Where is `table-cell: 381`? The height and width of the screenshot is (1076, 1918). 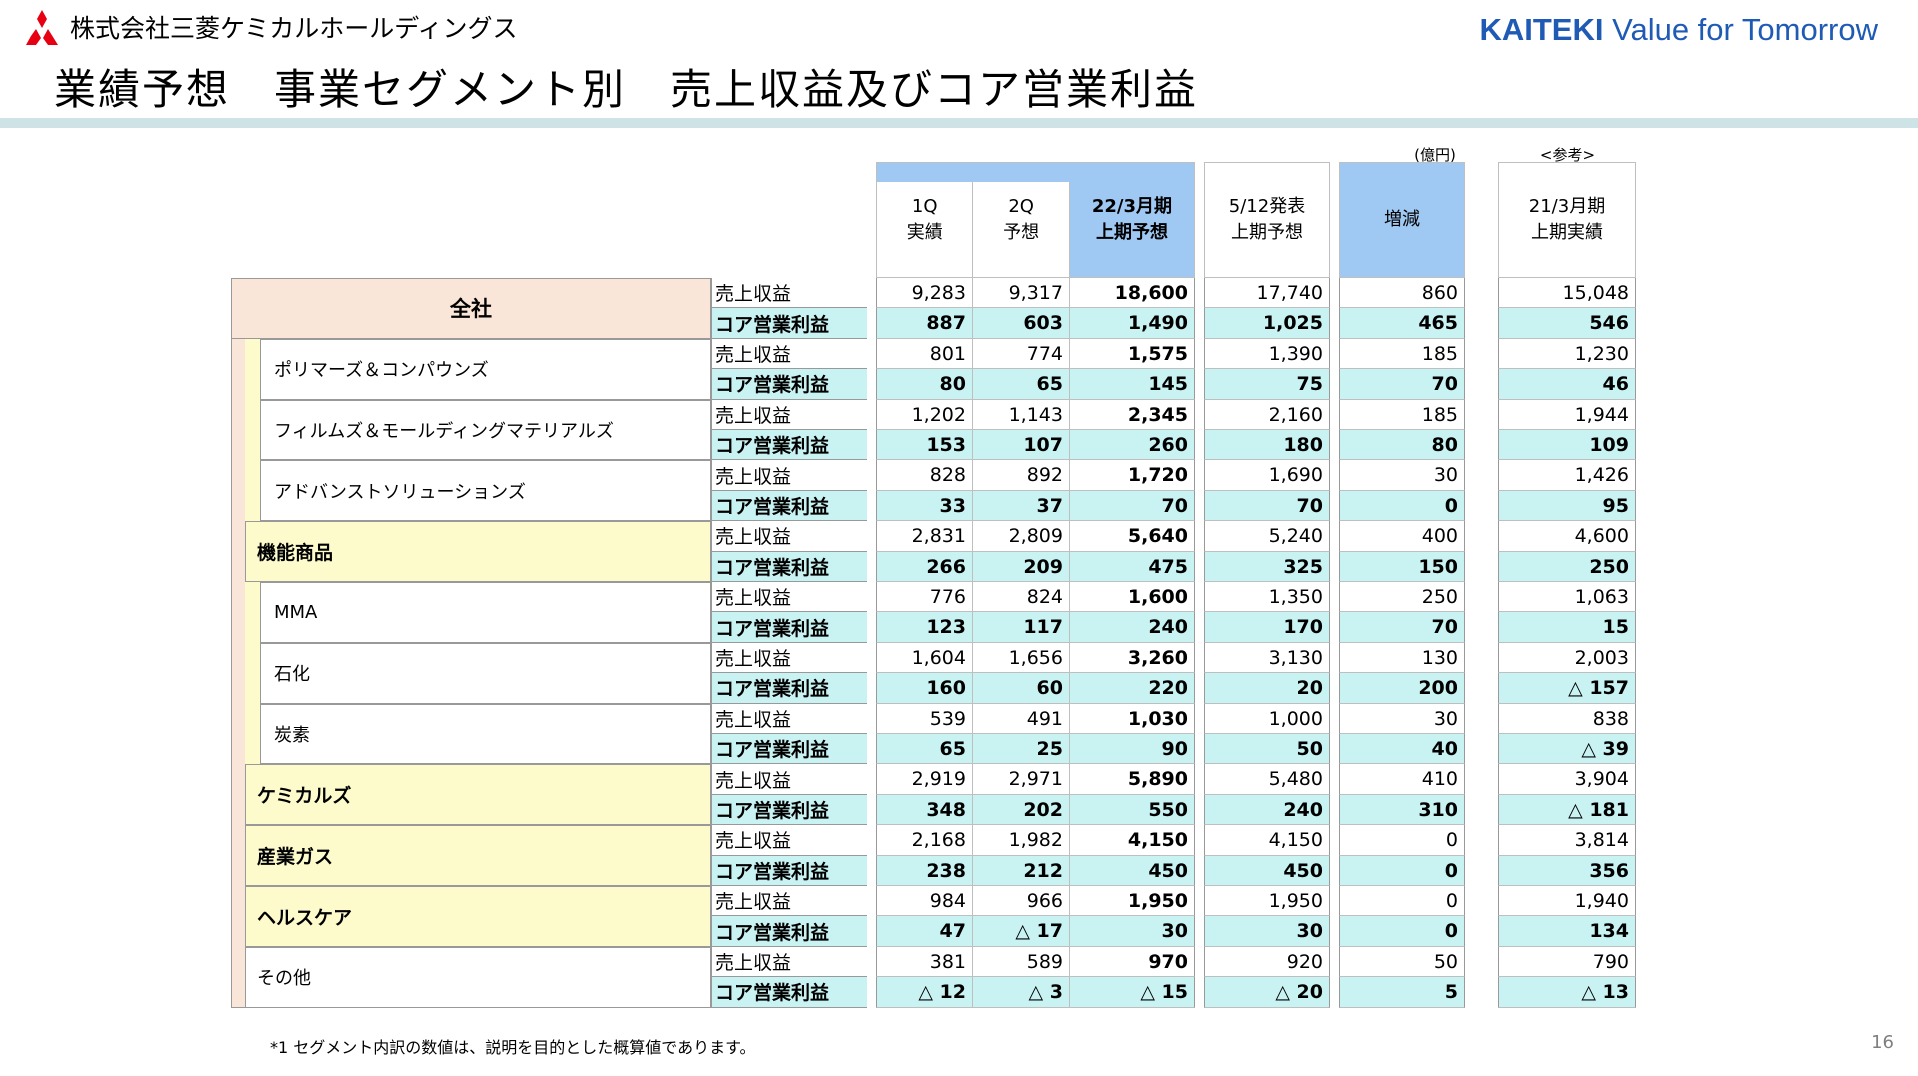 table-cell: 381 is located at coordinates (924, 962).